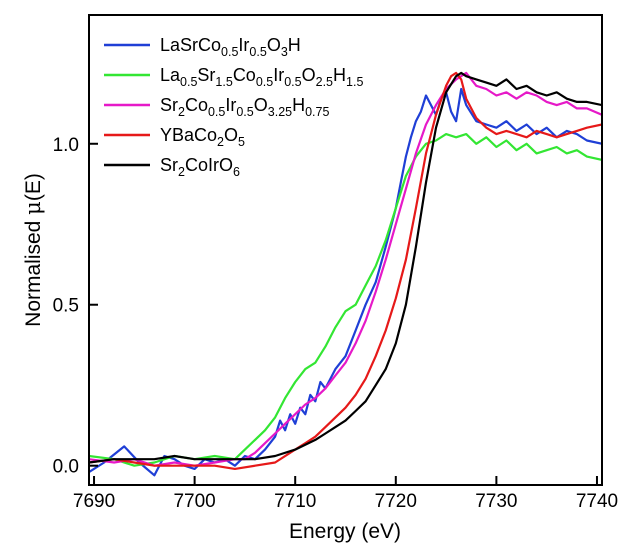 This screenshot has width=627, height=546. What do you see at coordinates (244, 75) in the screenshot?
I see `legend-entry-1-part-4: Co` at bounding box center [244, 75].